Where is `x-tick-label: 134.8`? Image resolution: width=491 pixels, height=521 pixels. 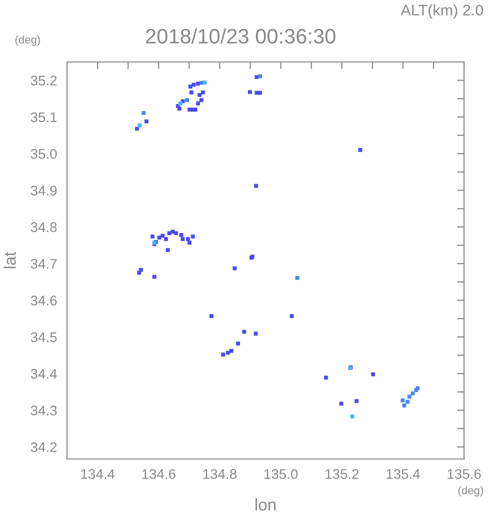 x-tick-label: 134.8 is located at coordinates (219, 474).